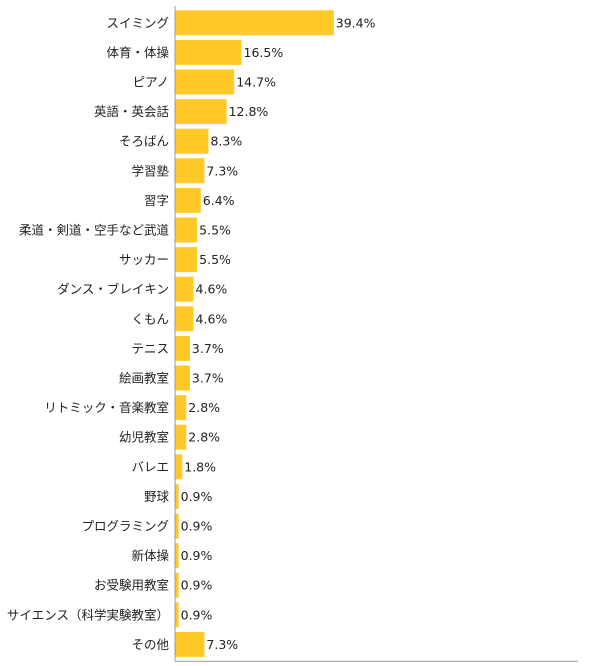 Image resolution: width=599 pixels, height=666 pixels. What do you see at coordinates (226, 141) in the screenshot?
I see `value-label: 8.3%` at bounding box center [226, 141].